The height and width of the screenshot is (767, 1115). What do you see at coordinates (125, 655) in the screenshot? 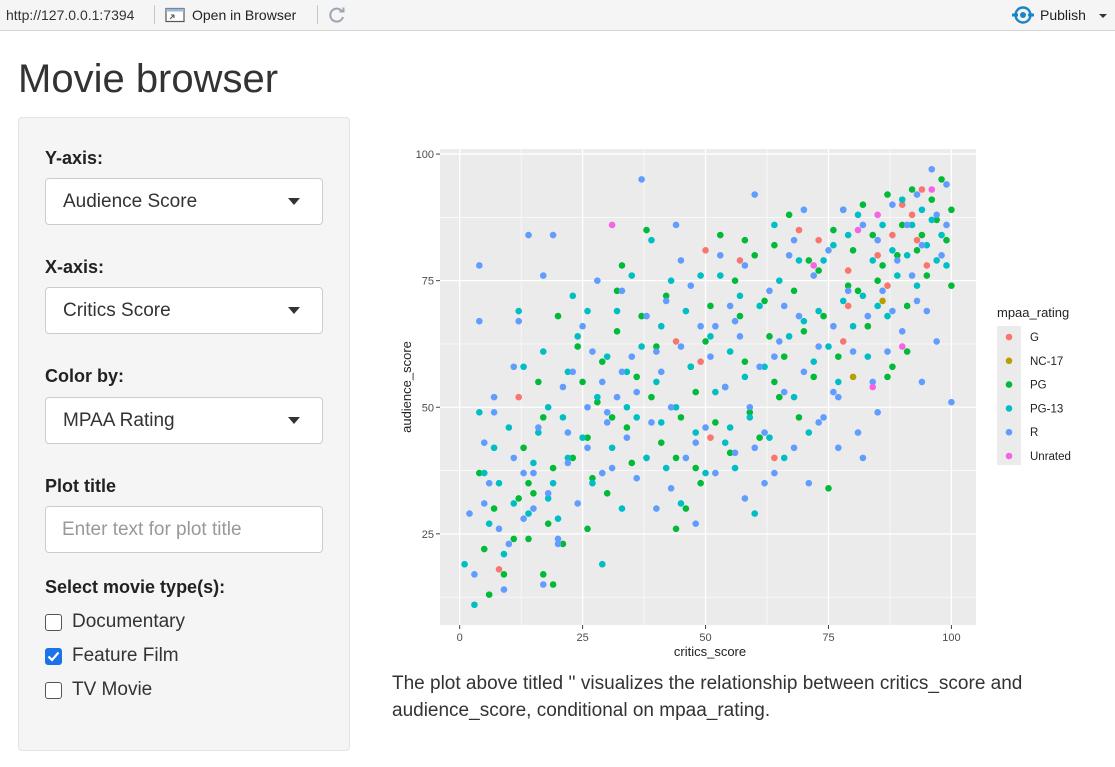
I see `checkbox-label: Feature Film` at bounding box center [125, 655].